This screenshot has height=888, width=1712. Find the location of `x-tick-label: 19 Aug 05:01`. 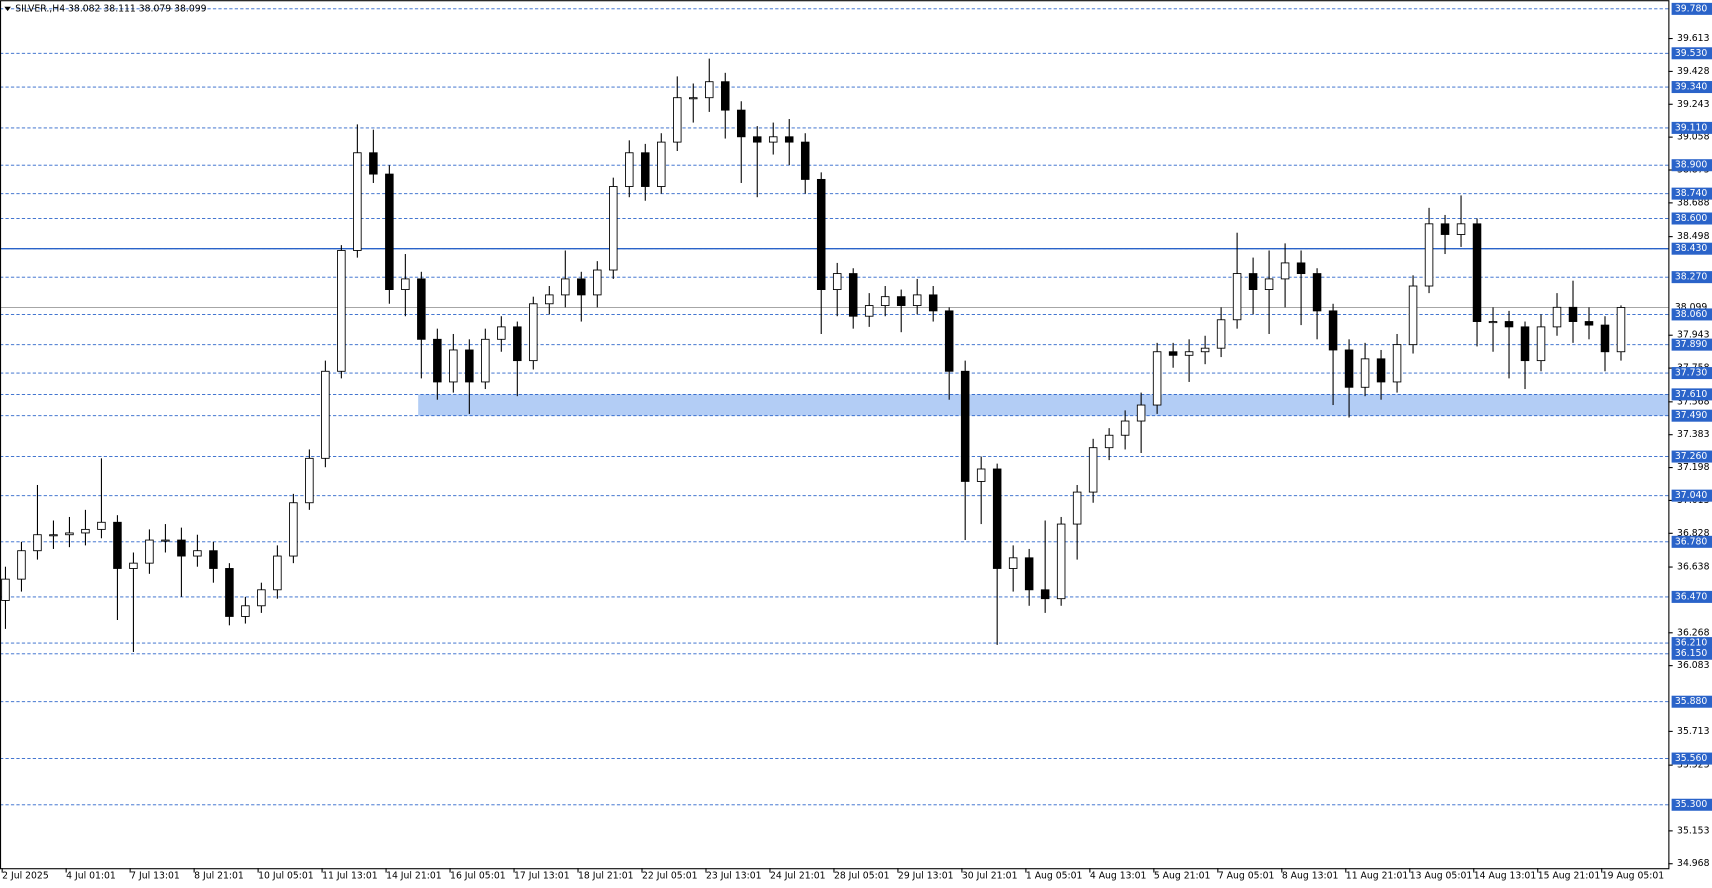

x-tick-label: 19 Aug 05:01 is located at coordinates (1633, 875).